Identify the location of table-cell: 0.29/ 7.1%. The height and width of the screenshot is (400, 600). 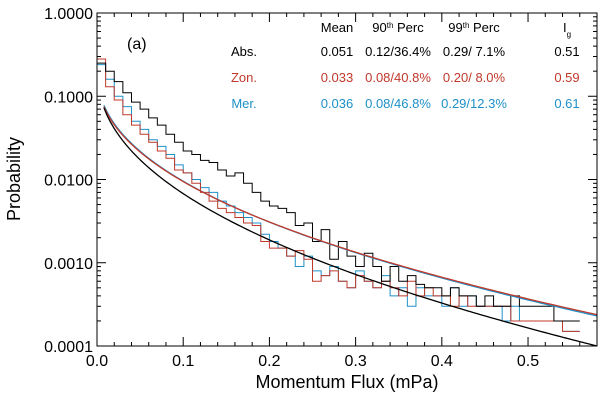
(474, 51).